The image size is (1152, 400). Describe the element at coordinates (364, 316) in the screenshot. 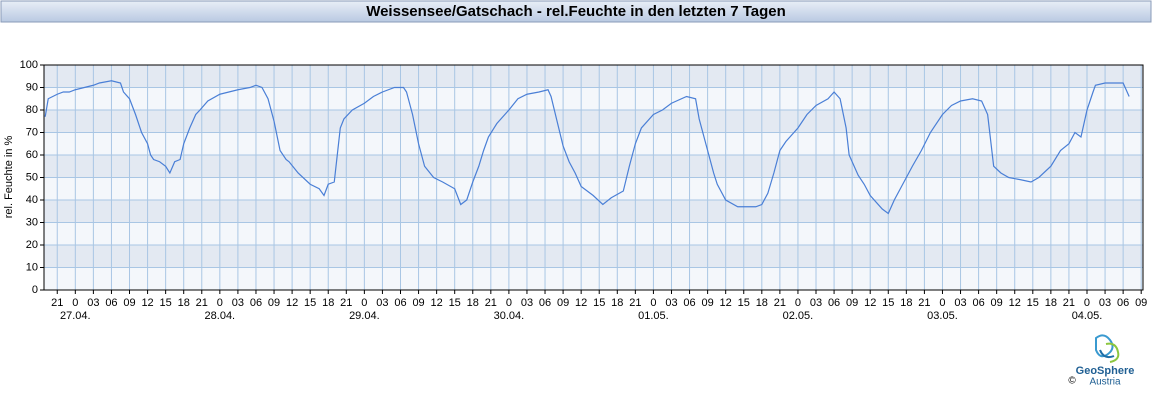

I see `x-date-label: 29.04.` at that location.